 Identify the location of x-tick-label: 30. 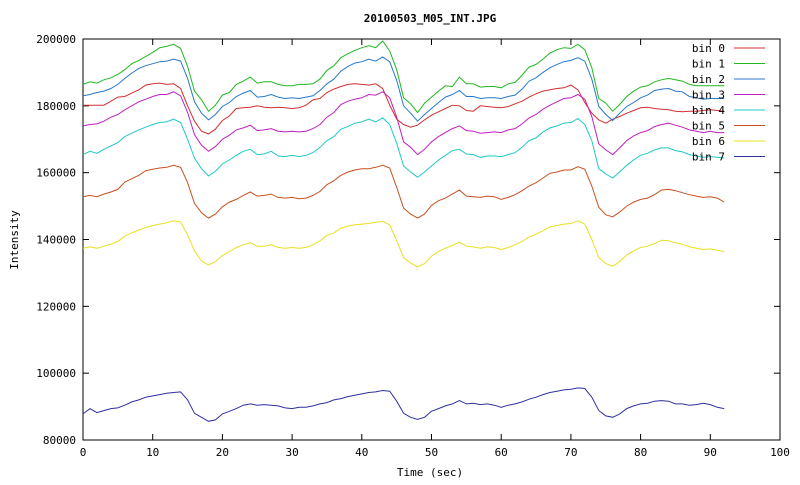
(291, 452).